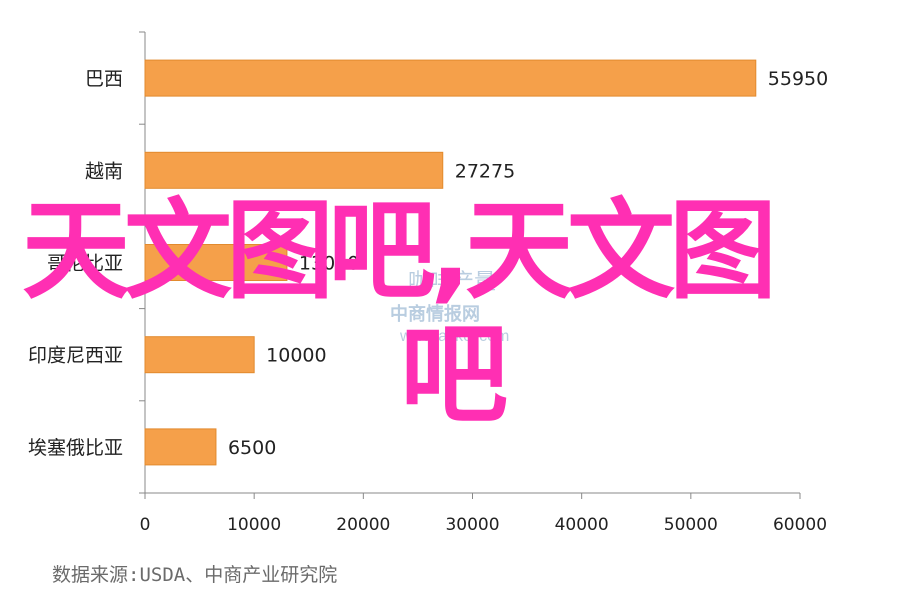 The image size is (907, 611). Describe the element at coordinates (582, 525) in the screenshot. I see `x-tick-label: 40000` at that location.